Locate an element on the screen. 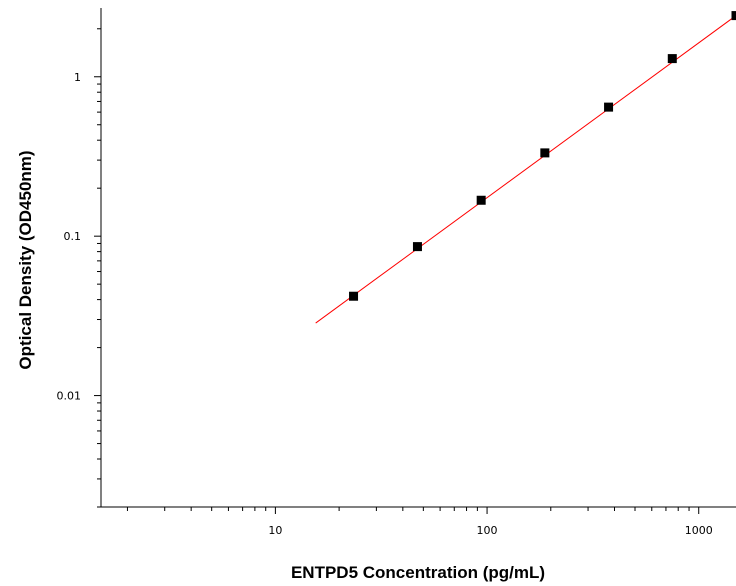 The image size is (736, 586). y-axis-title: Optical Density (OD450nm) is located at coordinates (25, 259).